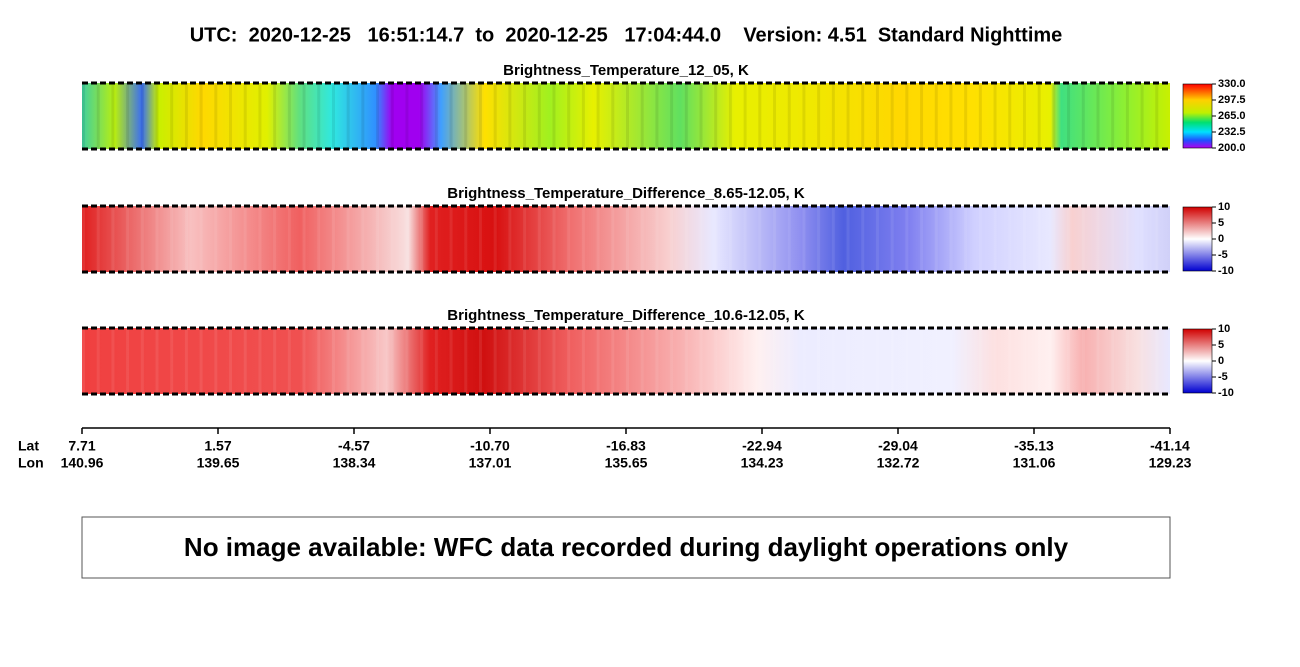 Image resolution: width=1300 pixels, height=667 pixels. What do you see at coordinates (762, 446) in the screenshot?
I see `lat-label: -22.94` at bounding box center [762, 446].